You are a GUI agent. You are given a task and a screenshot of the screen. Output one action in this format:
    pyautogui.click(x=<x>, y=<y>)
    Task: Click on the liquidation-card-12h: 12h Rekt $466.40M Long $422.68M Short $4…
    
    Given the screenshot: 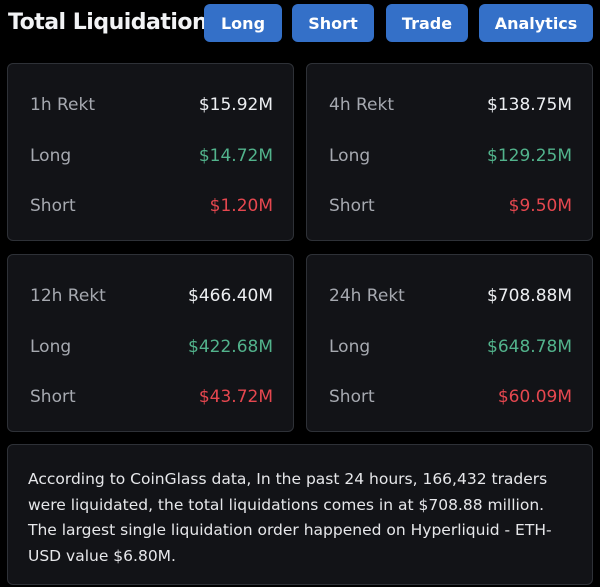 What is the action you would take?
    pyautogui.click(x=150, y=343)
    